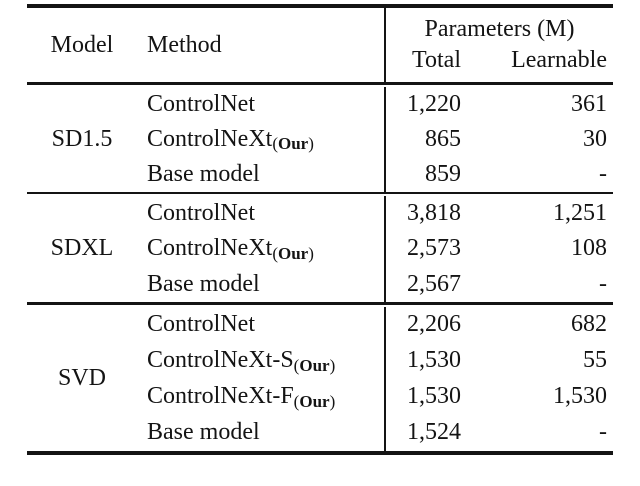  Describe the element at coordinates (499, 29) in the screenshot. I see `col-header-parameters-label: Parameters (M)` at that location.